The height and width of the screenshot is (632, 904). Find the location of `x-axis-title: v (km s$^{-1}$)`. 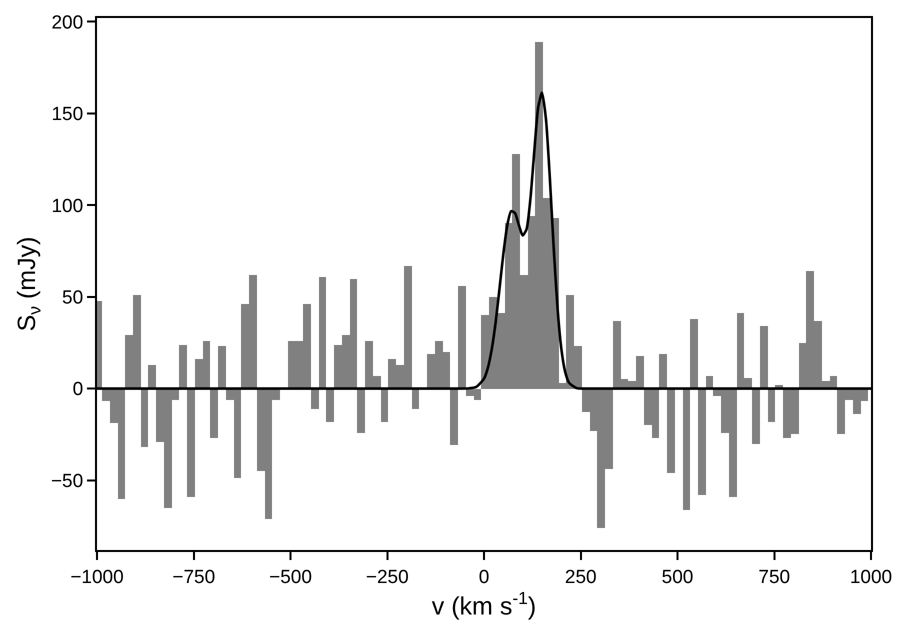

x-axis-title: v (km s$^{-1}$) is located at coordinates (484, 604).